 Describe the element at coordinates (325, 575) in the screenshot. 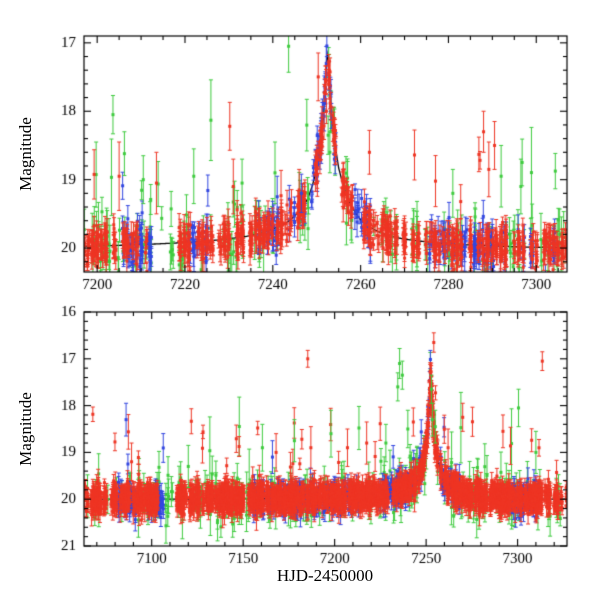

I see `x-axis-label: HJD-2450000` at that location.